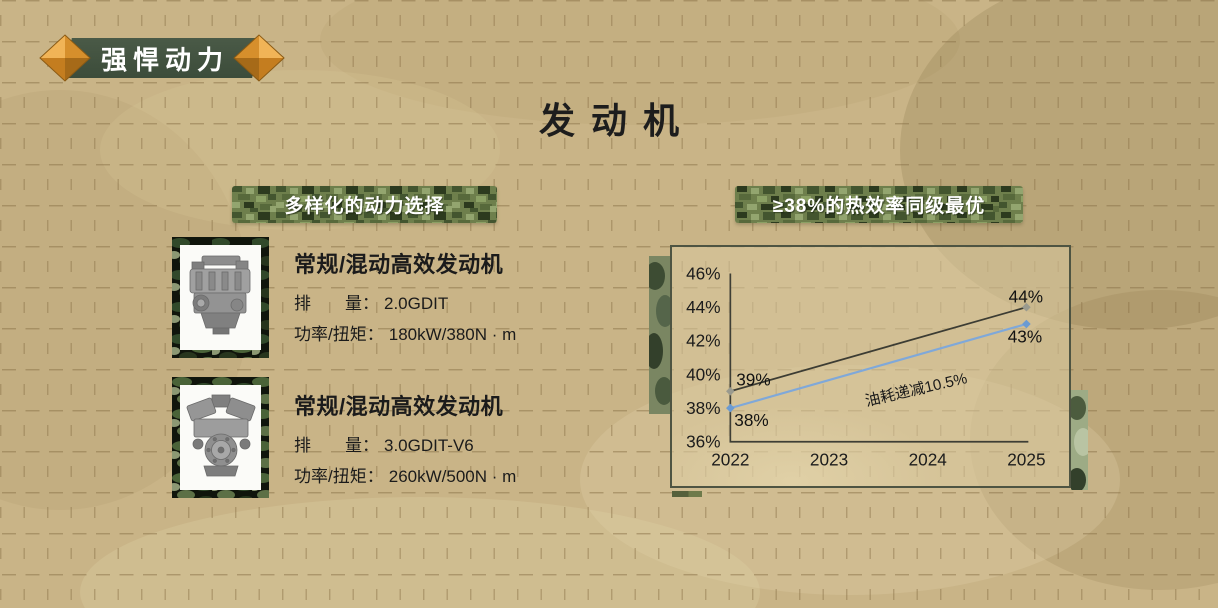 The width and height of the screenshot is (1218, 608). I want to click on left-section-header-label: 多样化的动力选择, so click(364, 206).